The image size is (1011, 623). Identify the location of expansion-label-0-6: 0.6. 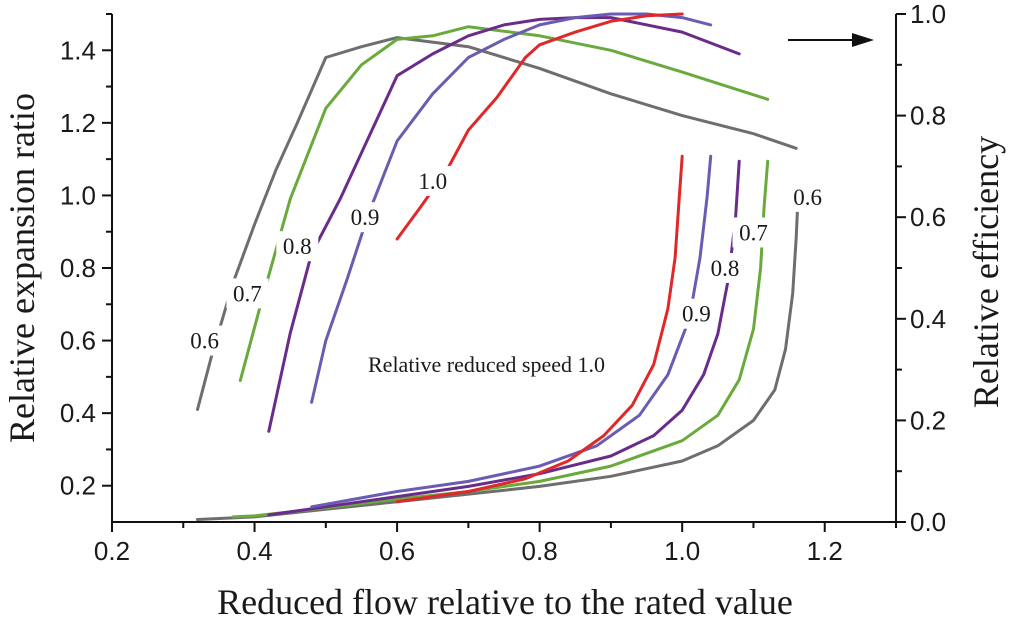
(204, 341).